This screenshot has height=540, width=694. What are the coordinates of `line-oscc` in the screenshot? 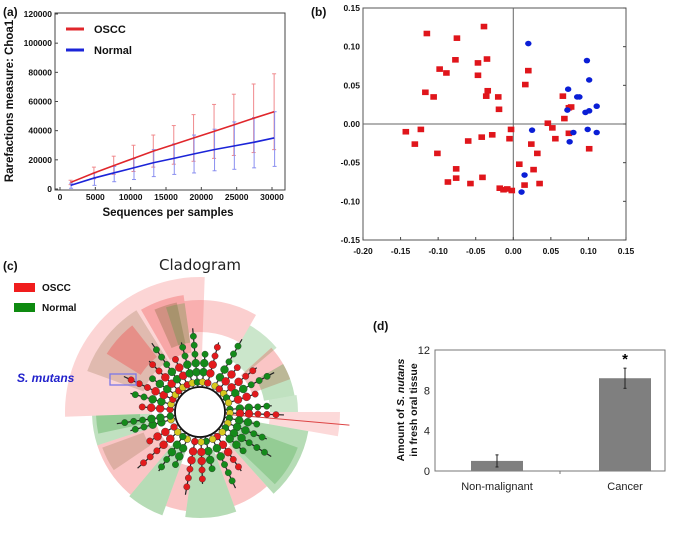 It's located at (172, 147).